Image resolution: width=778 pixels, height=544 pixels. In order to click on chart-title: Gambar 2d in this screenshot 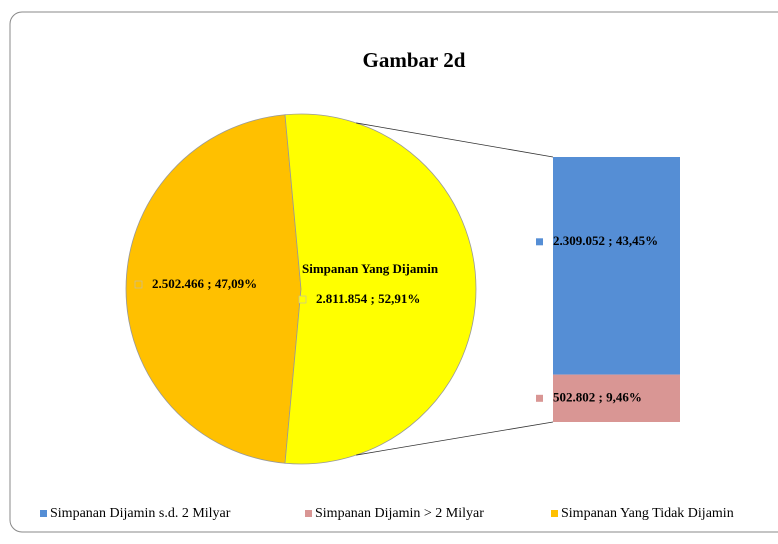, I will do `click(414, 60)`.